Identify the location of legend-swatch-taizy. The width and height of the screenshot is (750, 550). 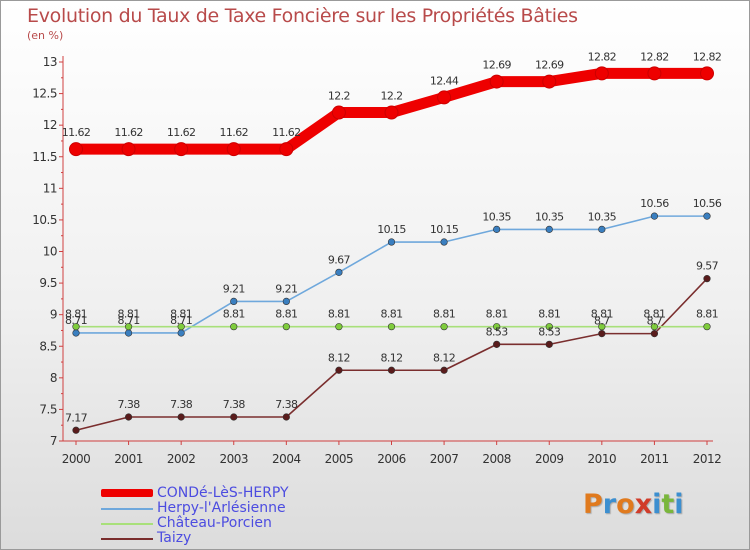
(127, 539).